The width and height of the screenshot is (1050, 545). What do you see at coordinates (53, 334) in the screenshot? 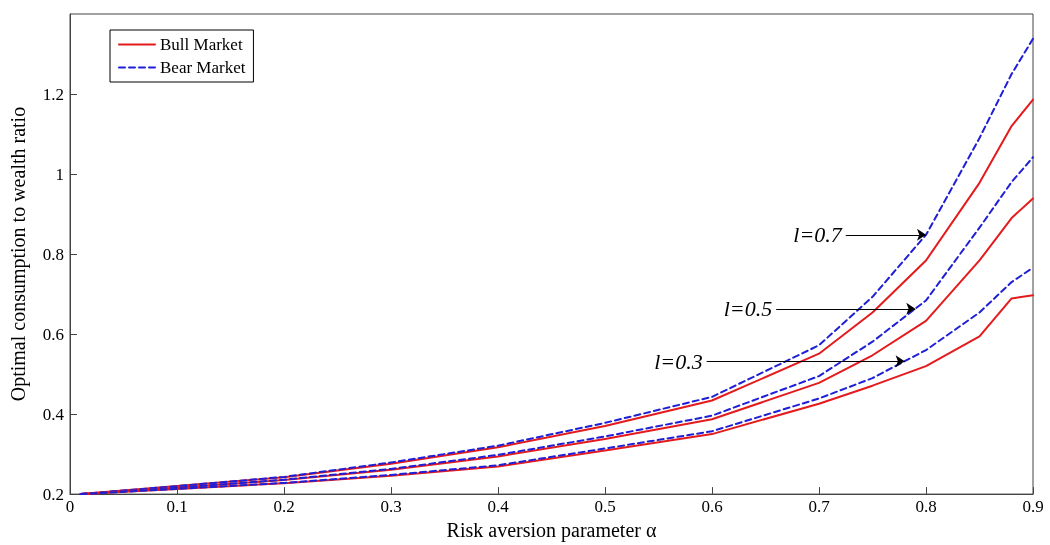
I see `y-tick-label: 0.6` at bounding box center [53, 334].